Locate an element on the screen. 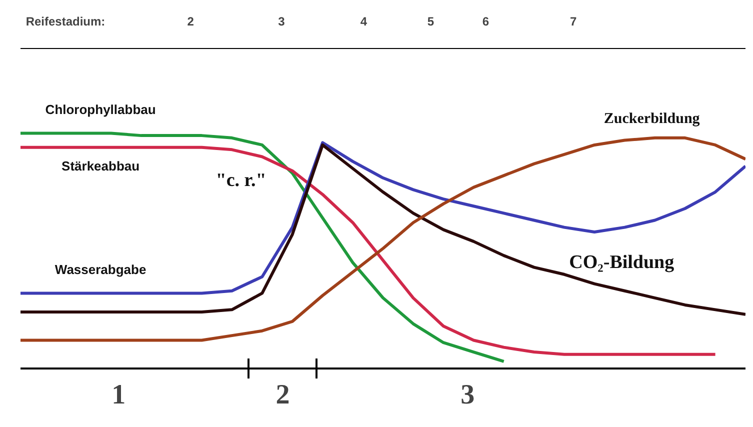 This screenshot has width=753, height=427. text: 4 is located at coordinates (364, 21).